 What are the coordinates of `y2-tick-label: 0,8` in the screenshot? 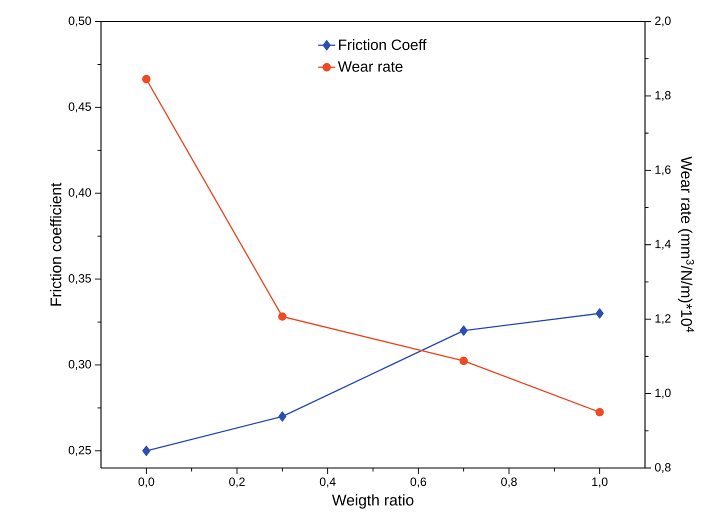 It's located at (662, 468).